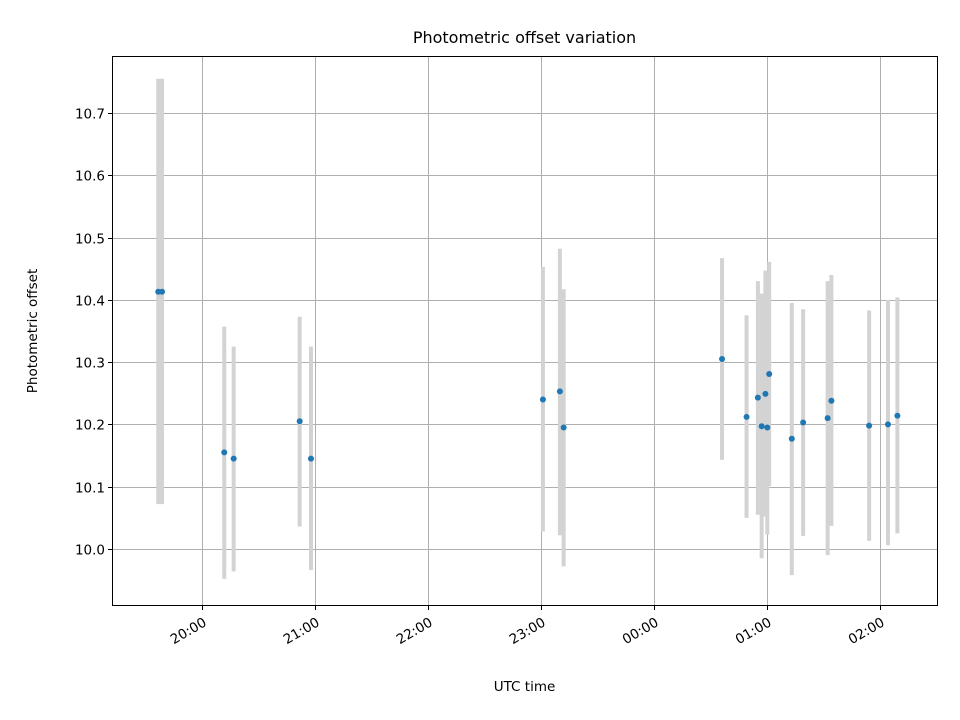 Image resolution: width=960 pixels, height=720 pixels. Describe the element at coordinates (528, 631) in the screenshot. I see `x-tick-label: 23:00` at that location.